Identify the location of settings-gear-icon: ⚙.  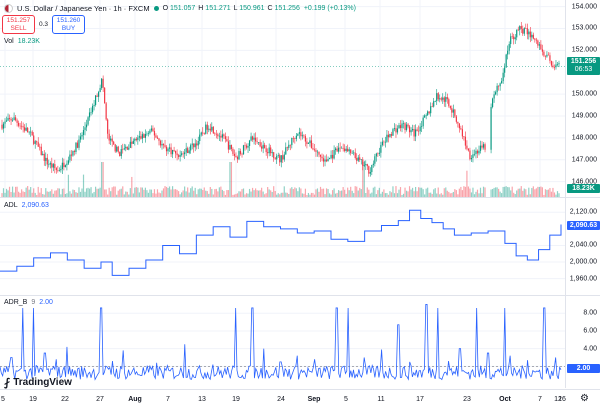
(584, 398).